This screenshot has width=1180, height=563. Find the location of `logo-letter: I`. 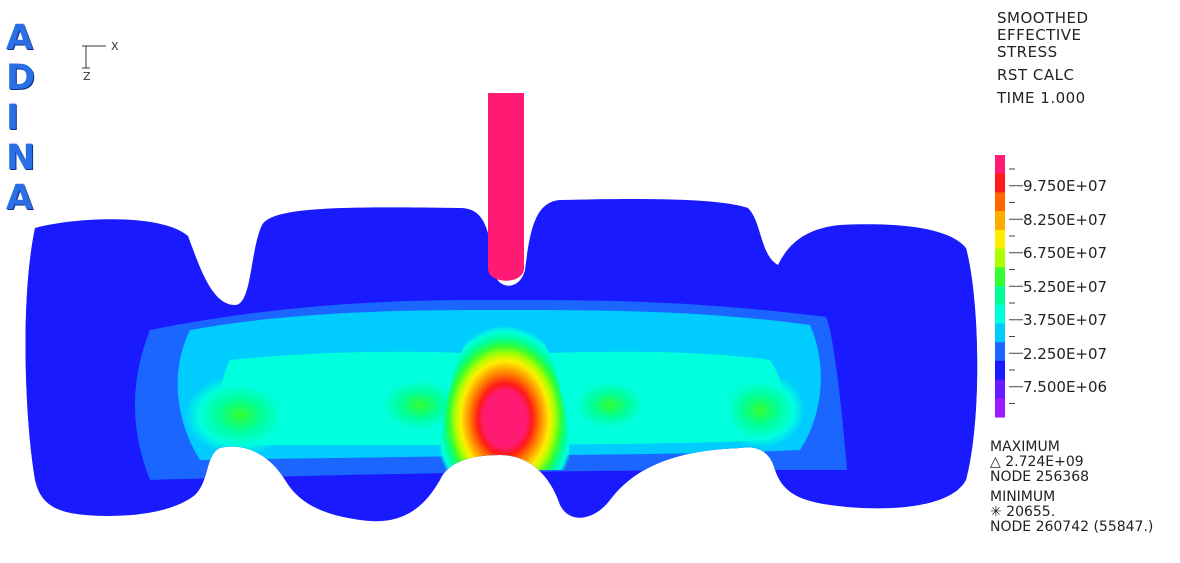

logo-letter: I is located at coordinates (13, 118).